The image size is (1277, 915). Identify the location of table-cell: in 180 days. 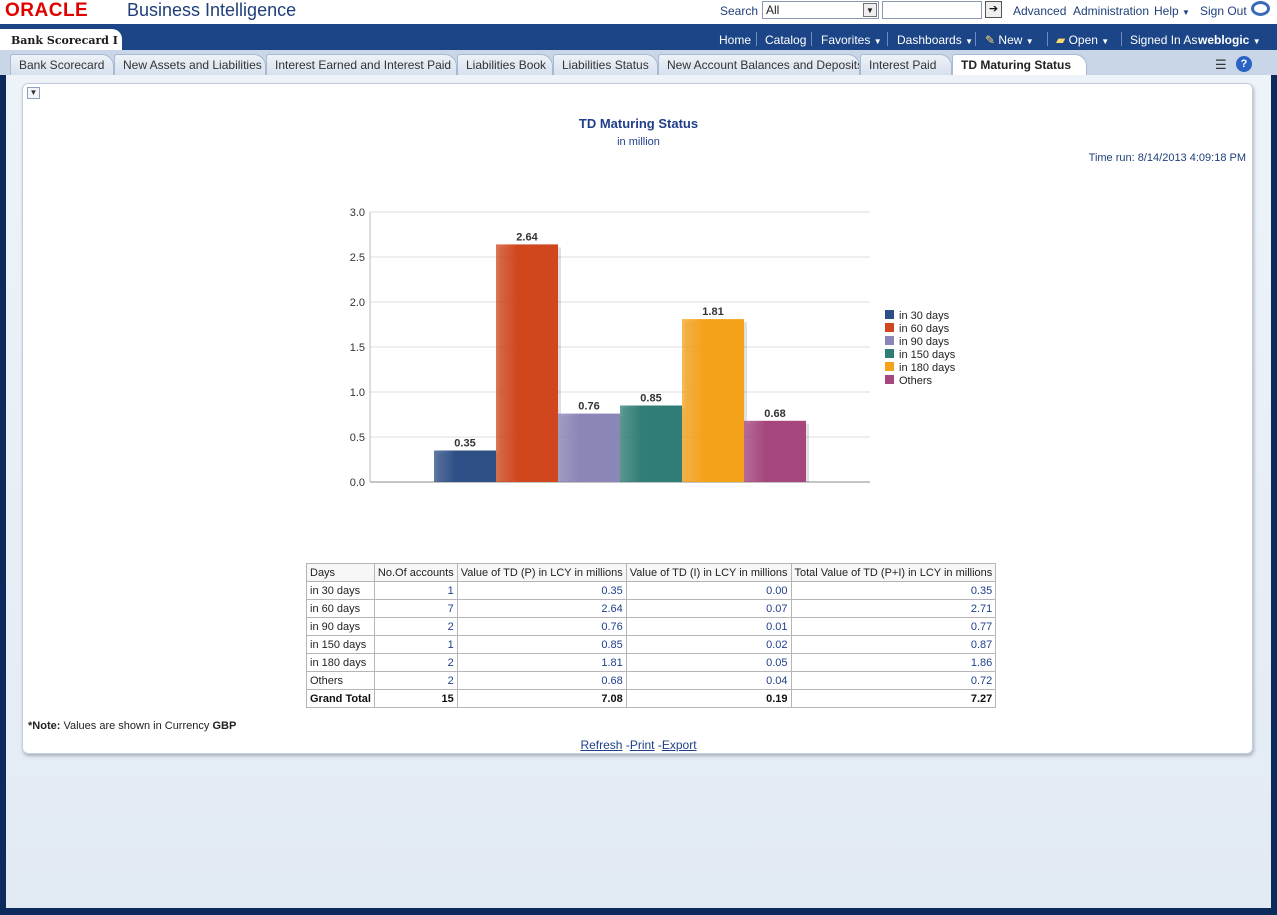
(340, 662).